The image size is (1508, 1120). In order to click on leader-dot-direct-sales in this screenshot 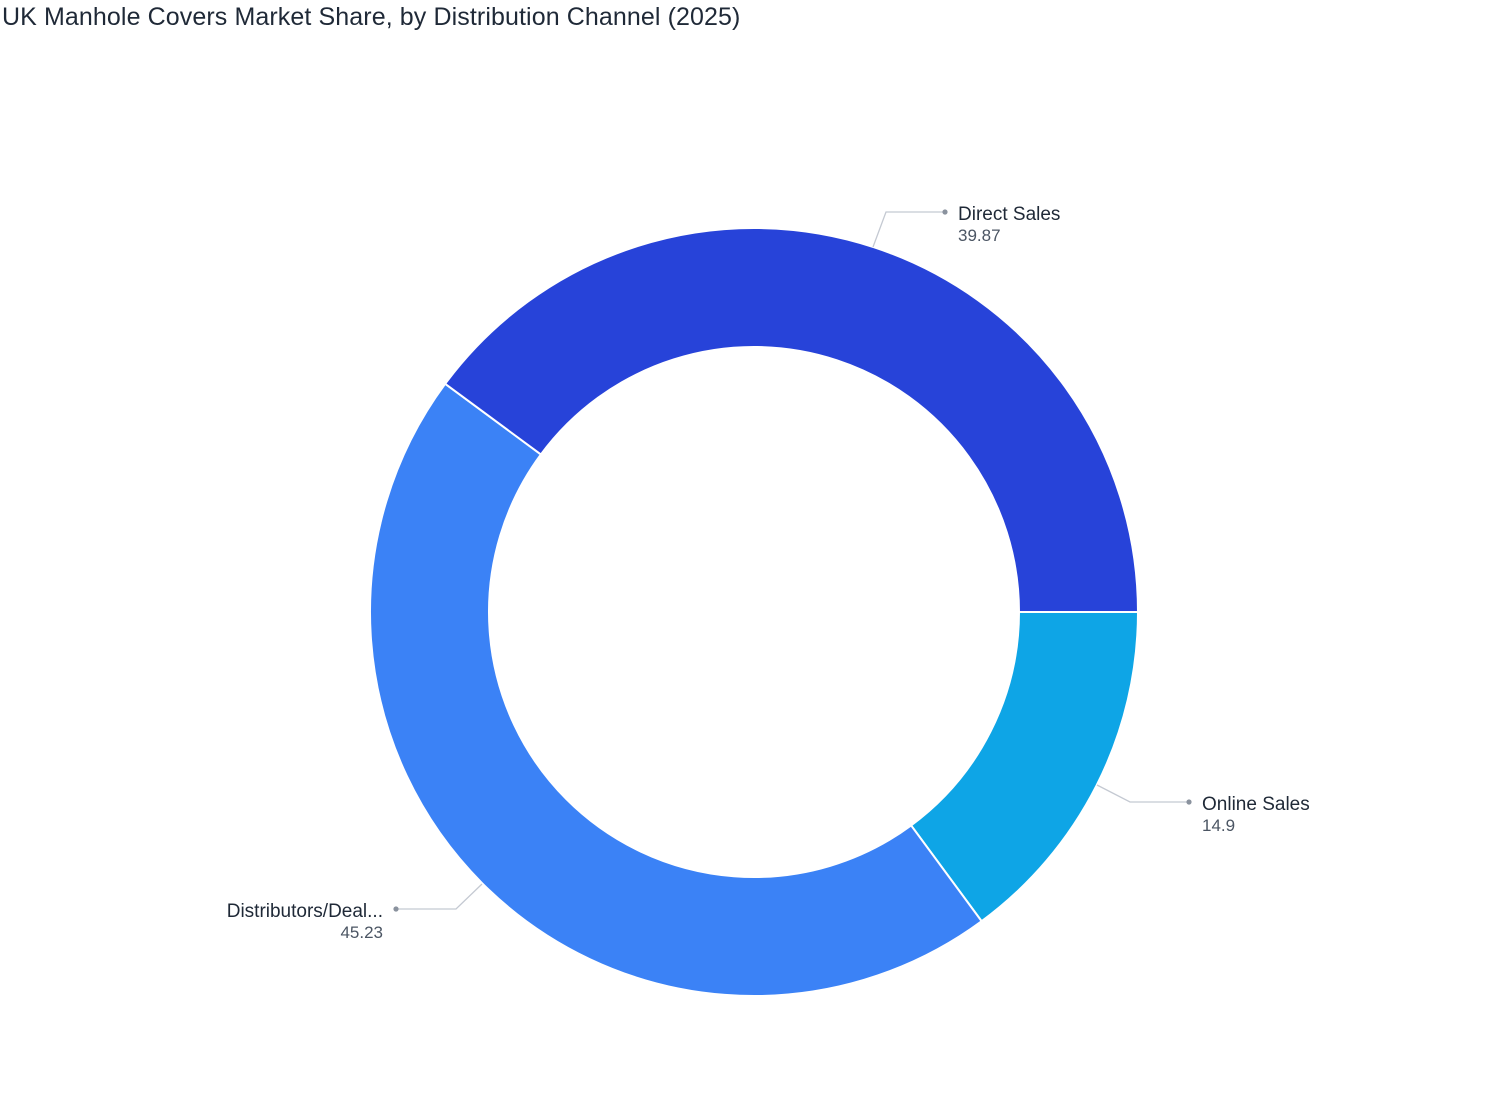, I will do `click(945, 212)`.